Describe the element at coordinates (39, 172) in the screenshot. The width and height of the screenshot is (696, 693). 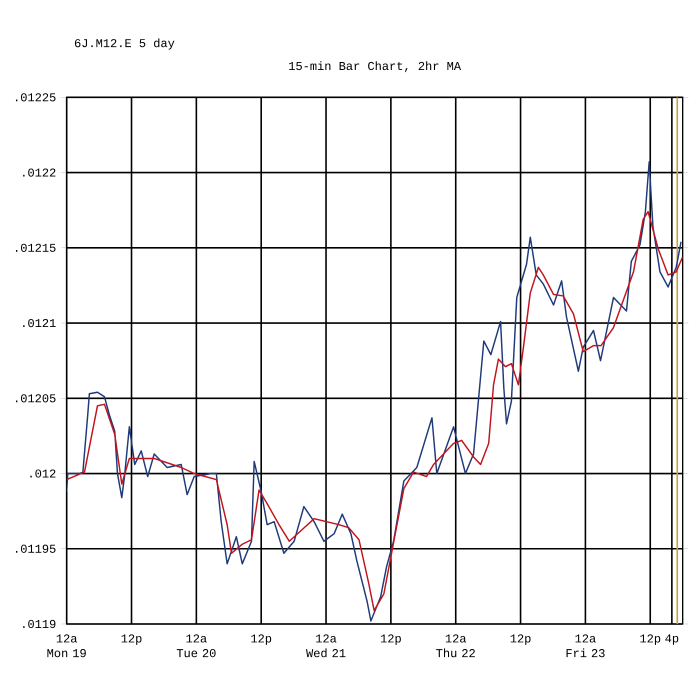
I see `y-tick-label: .0122` at that location.